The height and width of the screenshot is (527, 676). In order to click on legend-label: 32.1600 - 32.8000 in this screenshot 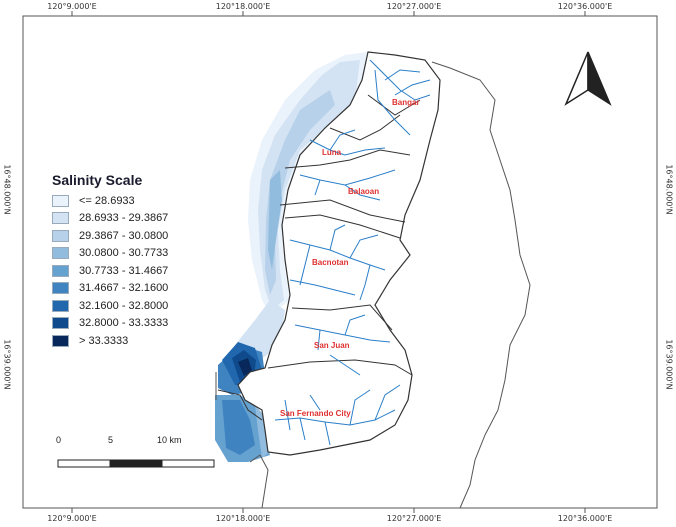, I will do `click(124, 305)`.